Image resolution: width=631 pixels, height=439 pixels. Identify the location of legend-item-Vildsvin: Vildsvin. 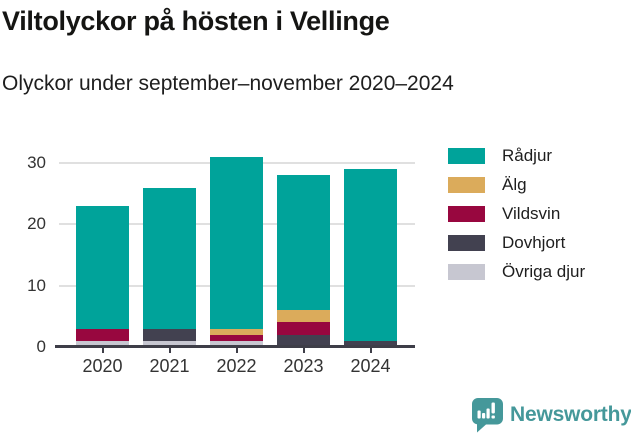
(516, 213).